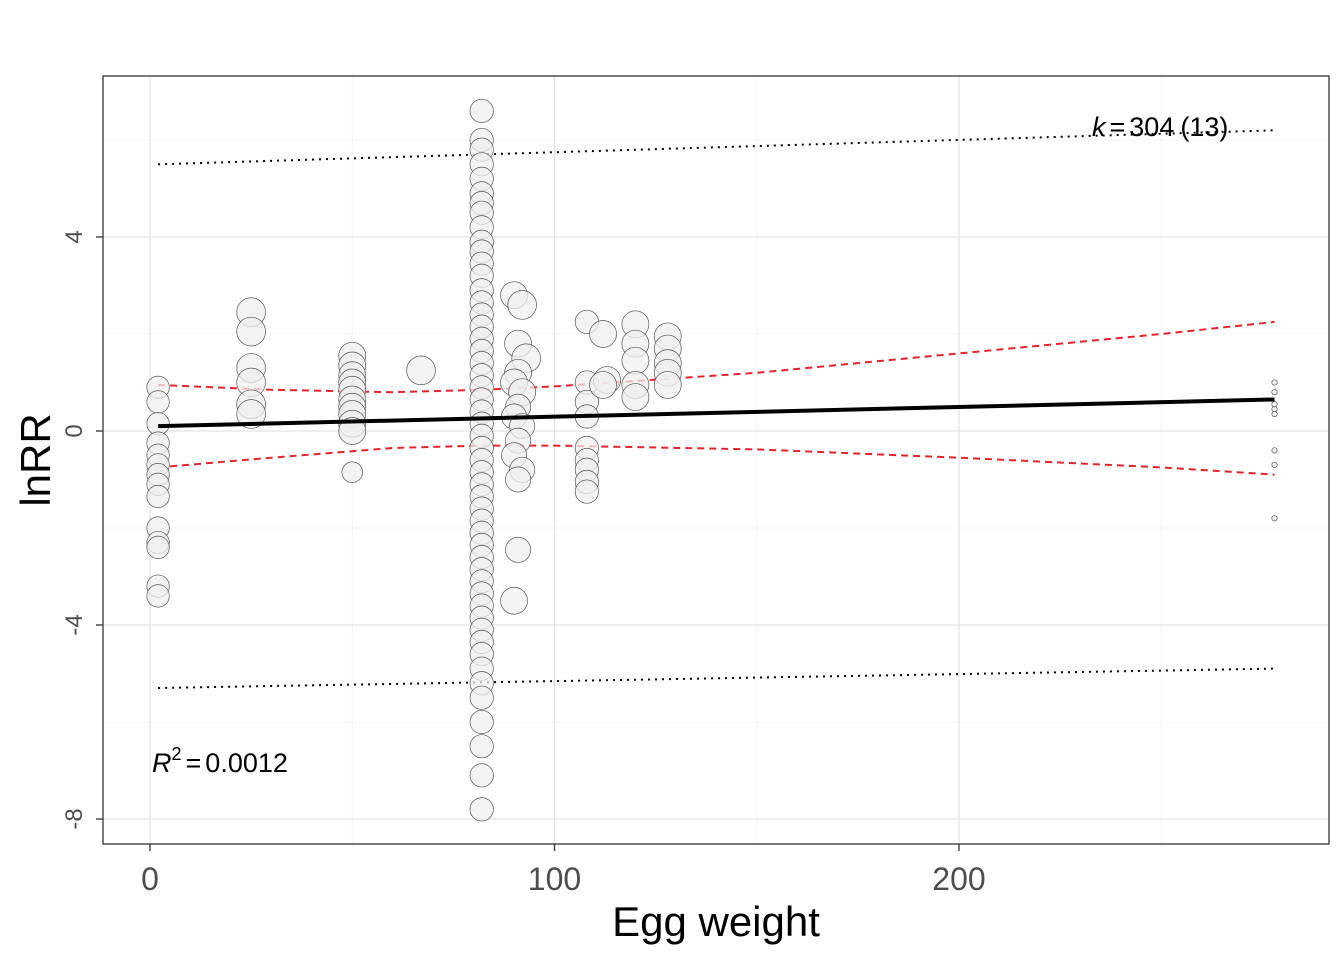  I want to click on y-tick-label: -4, so click(74, 624).